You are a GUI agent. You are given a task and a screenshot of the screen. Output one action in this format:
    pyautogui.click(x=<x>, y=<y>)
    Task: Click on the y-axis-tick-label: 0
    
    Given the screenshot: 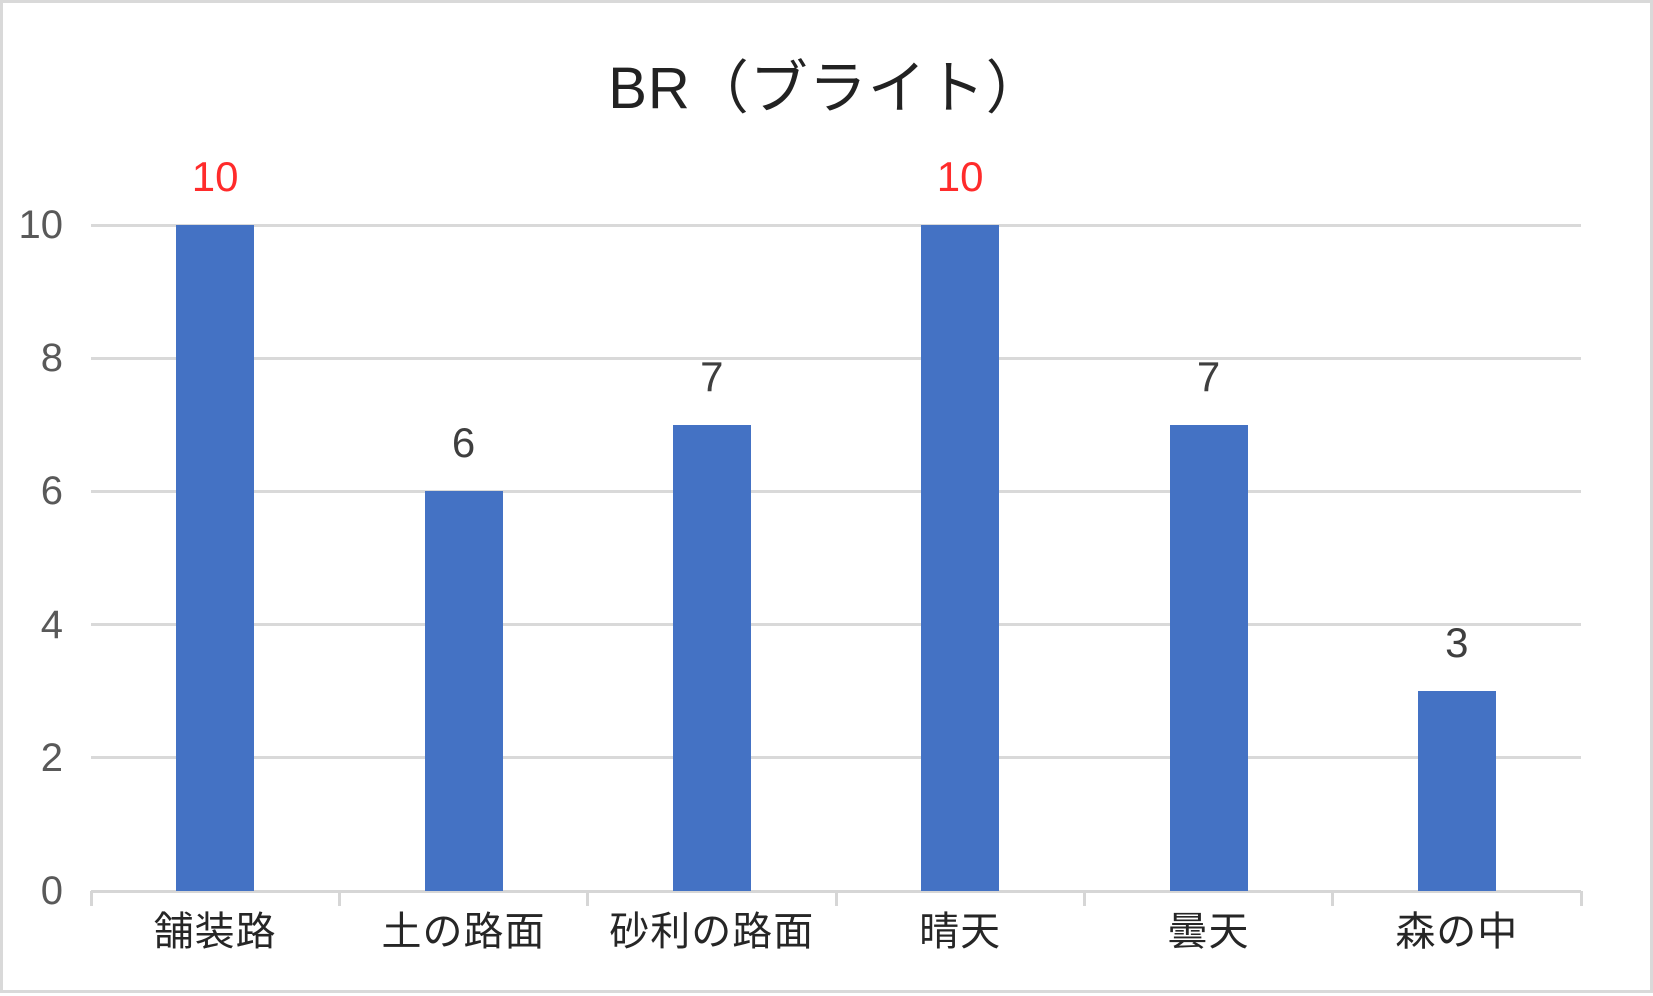 What is the action you would take?
    pyautogui.click(x=51, y=891)
    